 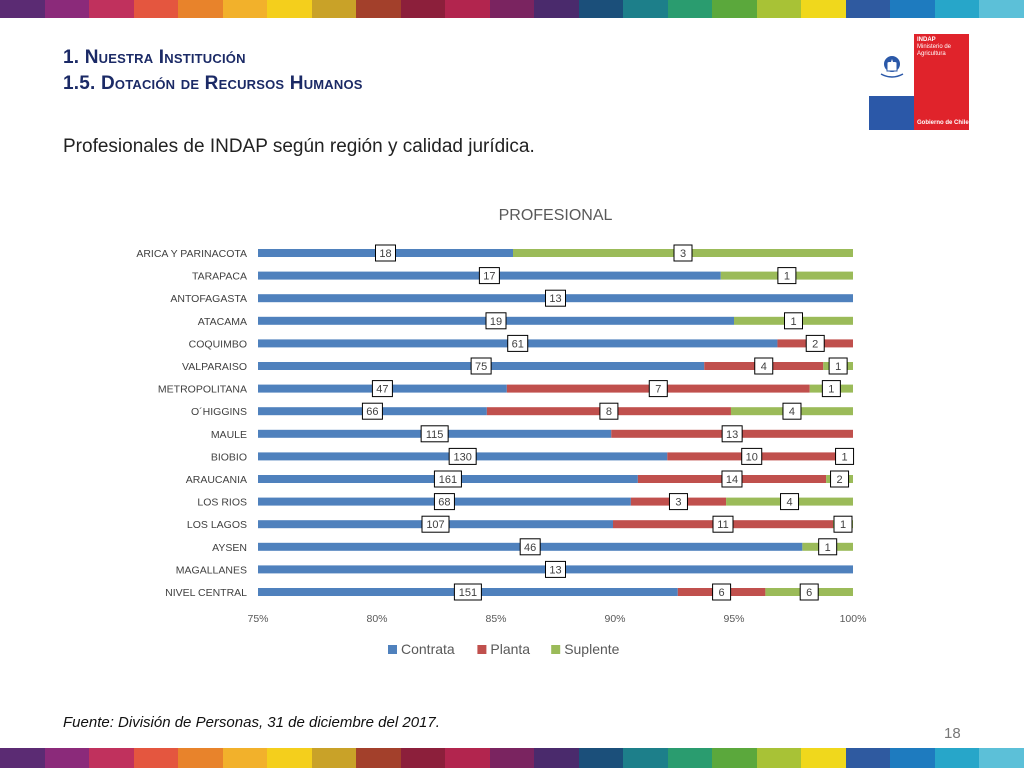 What do you see at coordinates (257, 619) in the screenshot?
I see `x-tick-label: 75%` at bounding box center [257, 619].